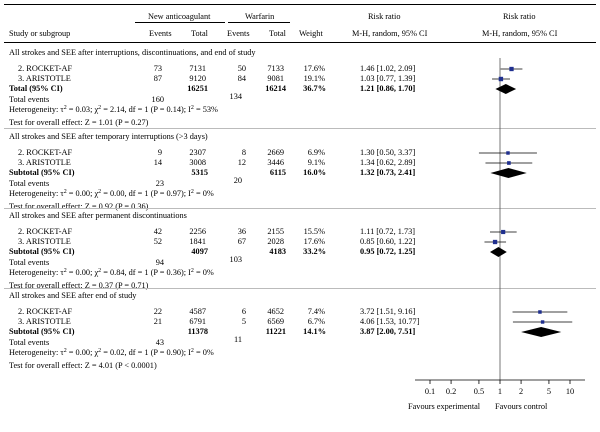 The height and width of the screenshot is (432, 600). I want to click on total-events-new: 23, so click(159, 183).